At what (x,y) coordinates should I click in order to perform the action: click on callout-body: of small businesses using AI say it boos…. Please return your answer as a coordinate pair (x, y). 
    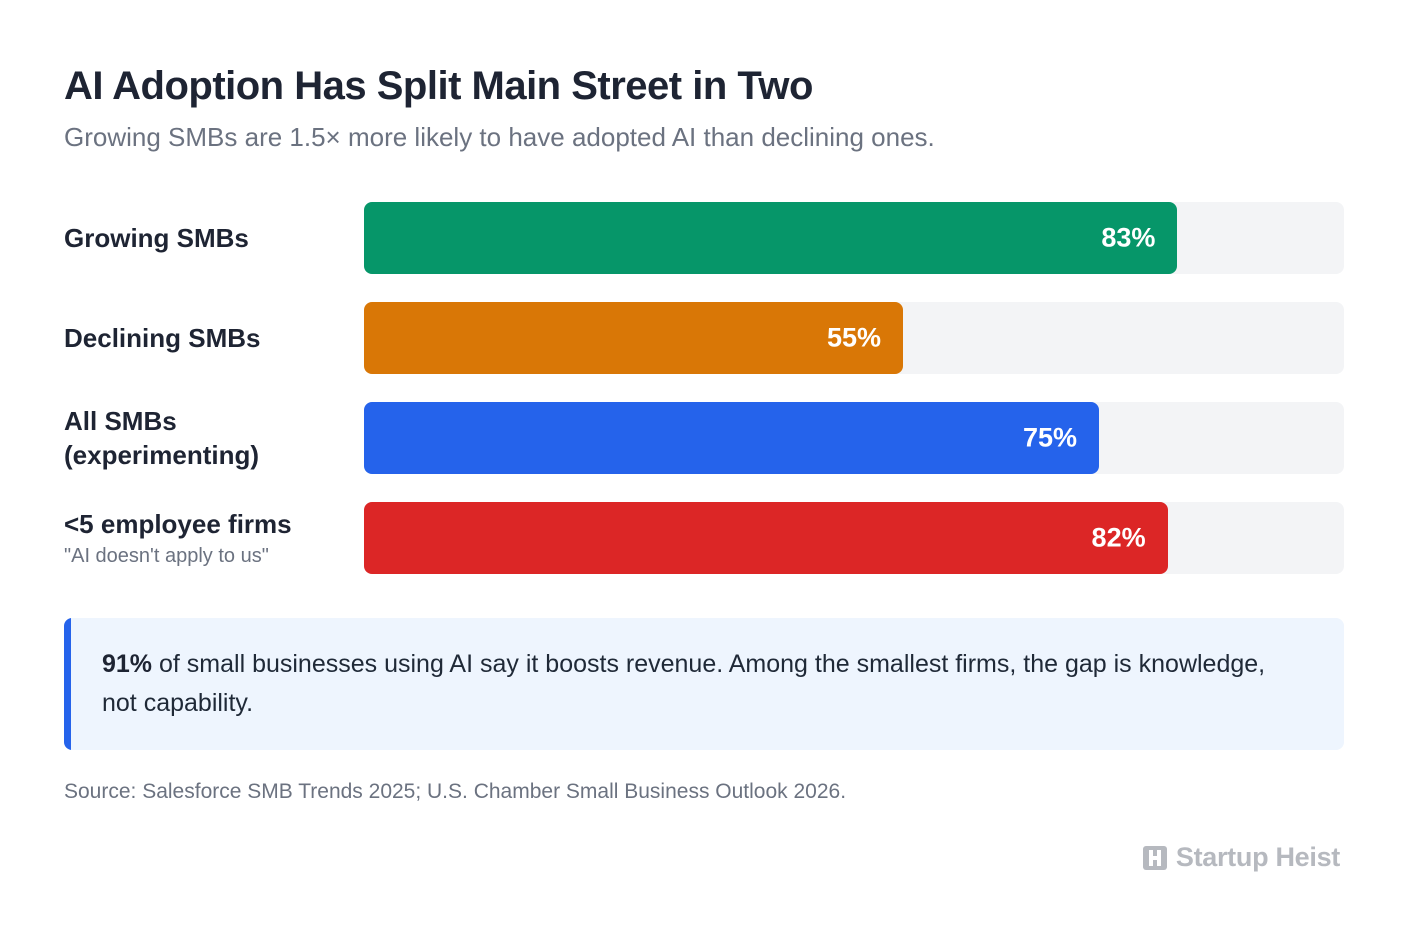
    Looking at the image, I should click on (684, 683).